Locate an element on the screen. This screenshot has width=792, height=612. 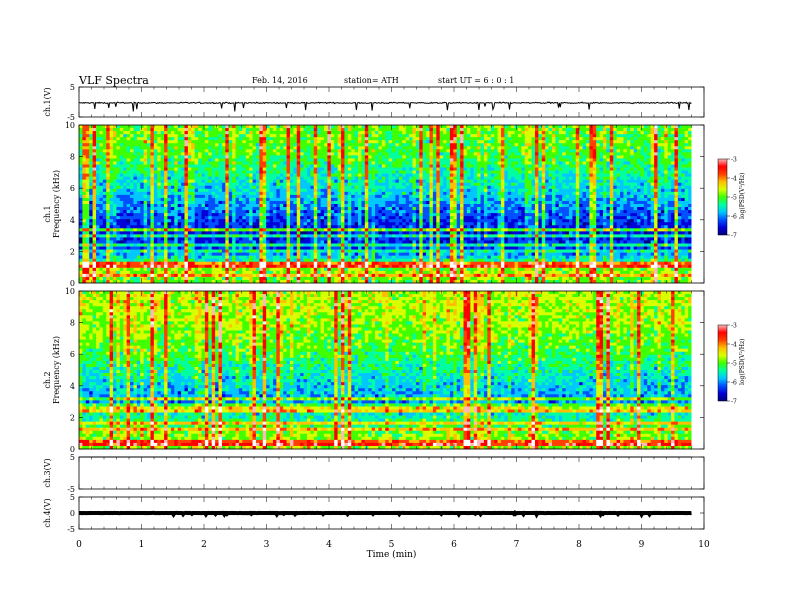
x-tick-label: 6 is located at coordinates (454, 545).